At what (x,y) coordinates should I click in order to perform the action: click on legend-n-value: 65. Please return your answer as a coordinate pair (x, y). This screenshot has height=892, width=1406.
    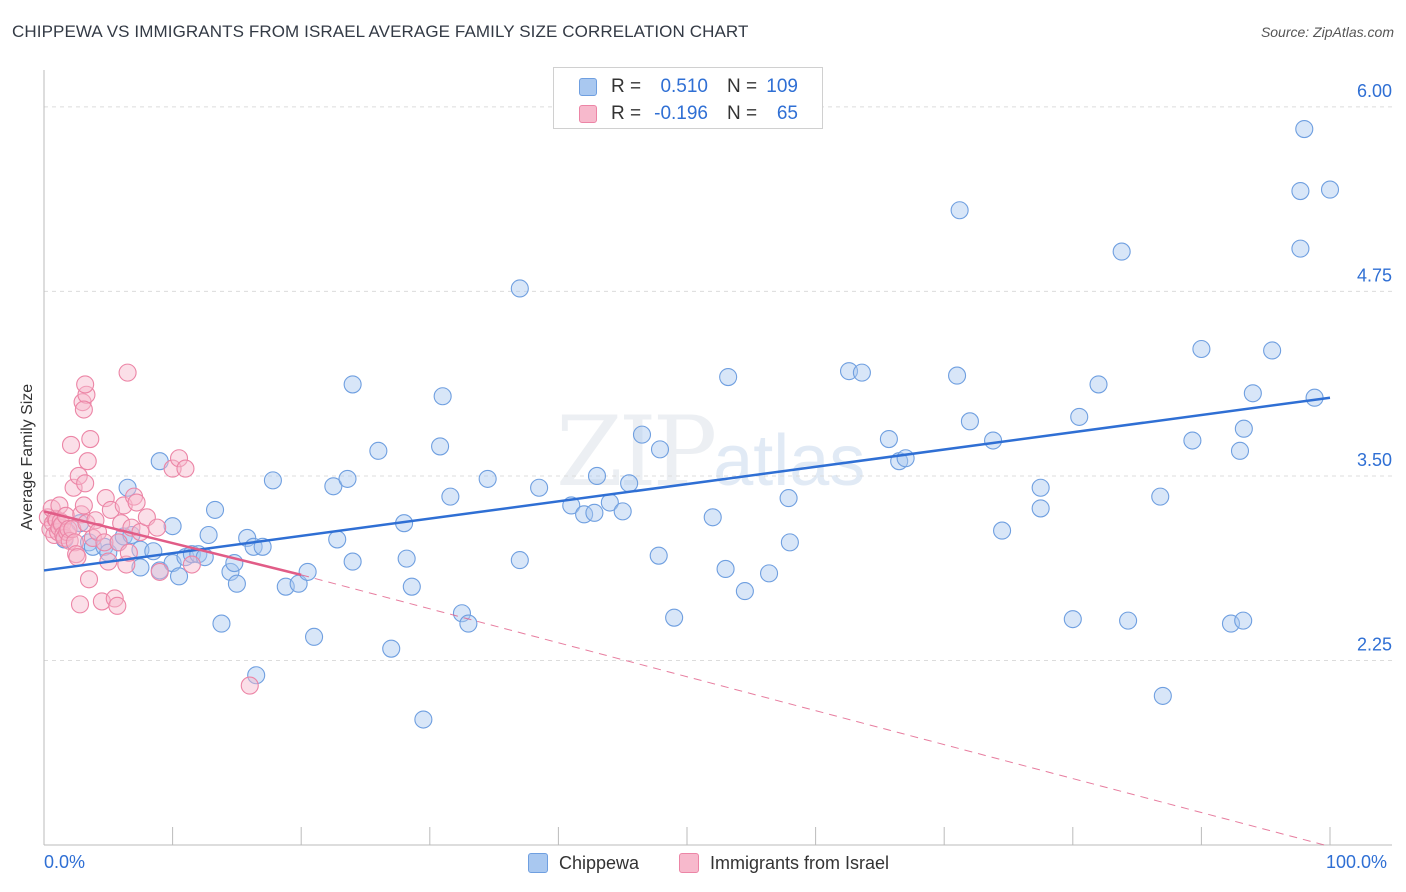
    Looking at the image, I should click on (787, 113).